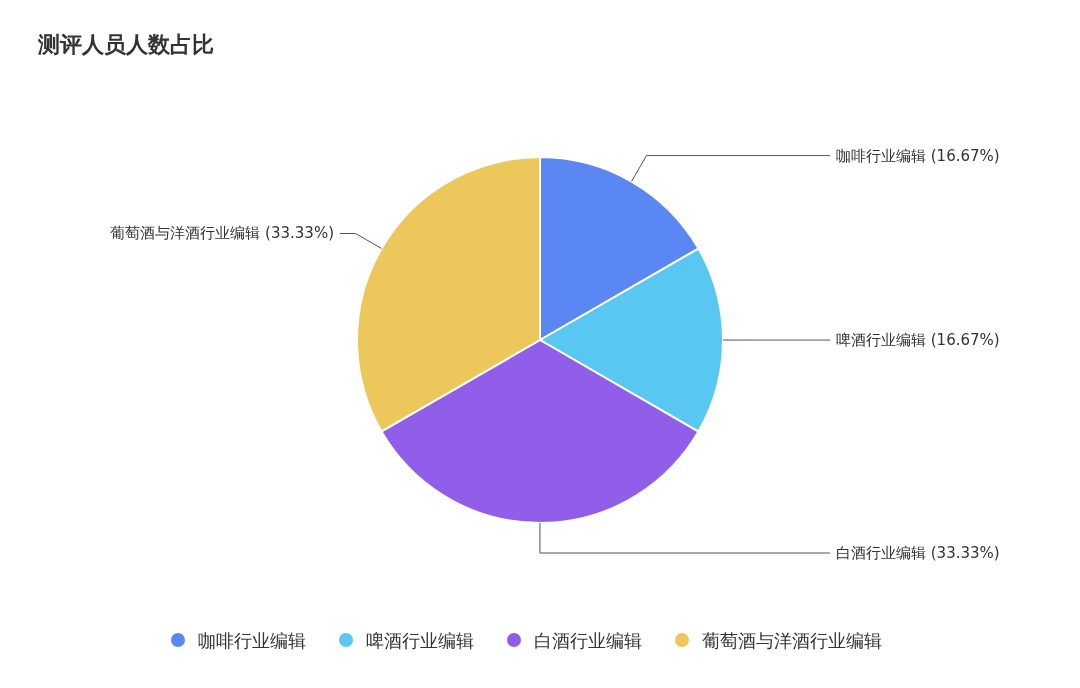 The image size is (1080, 688). Describe the element at coordinates (918, 553) in the screenshot. I see `data-label: 白酒行业编辑 (33.33%)` at that location.